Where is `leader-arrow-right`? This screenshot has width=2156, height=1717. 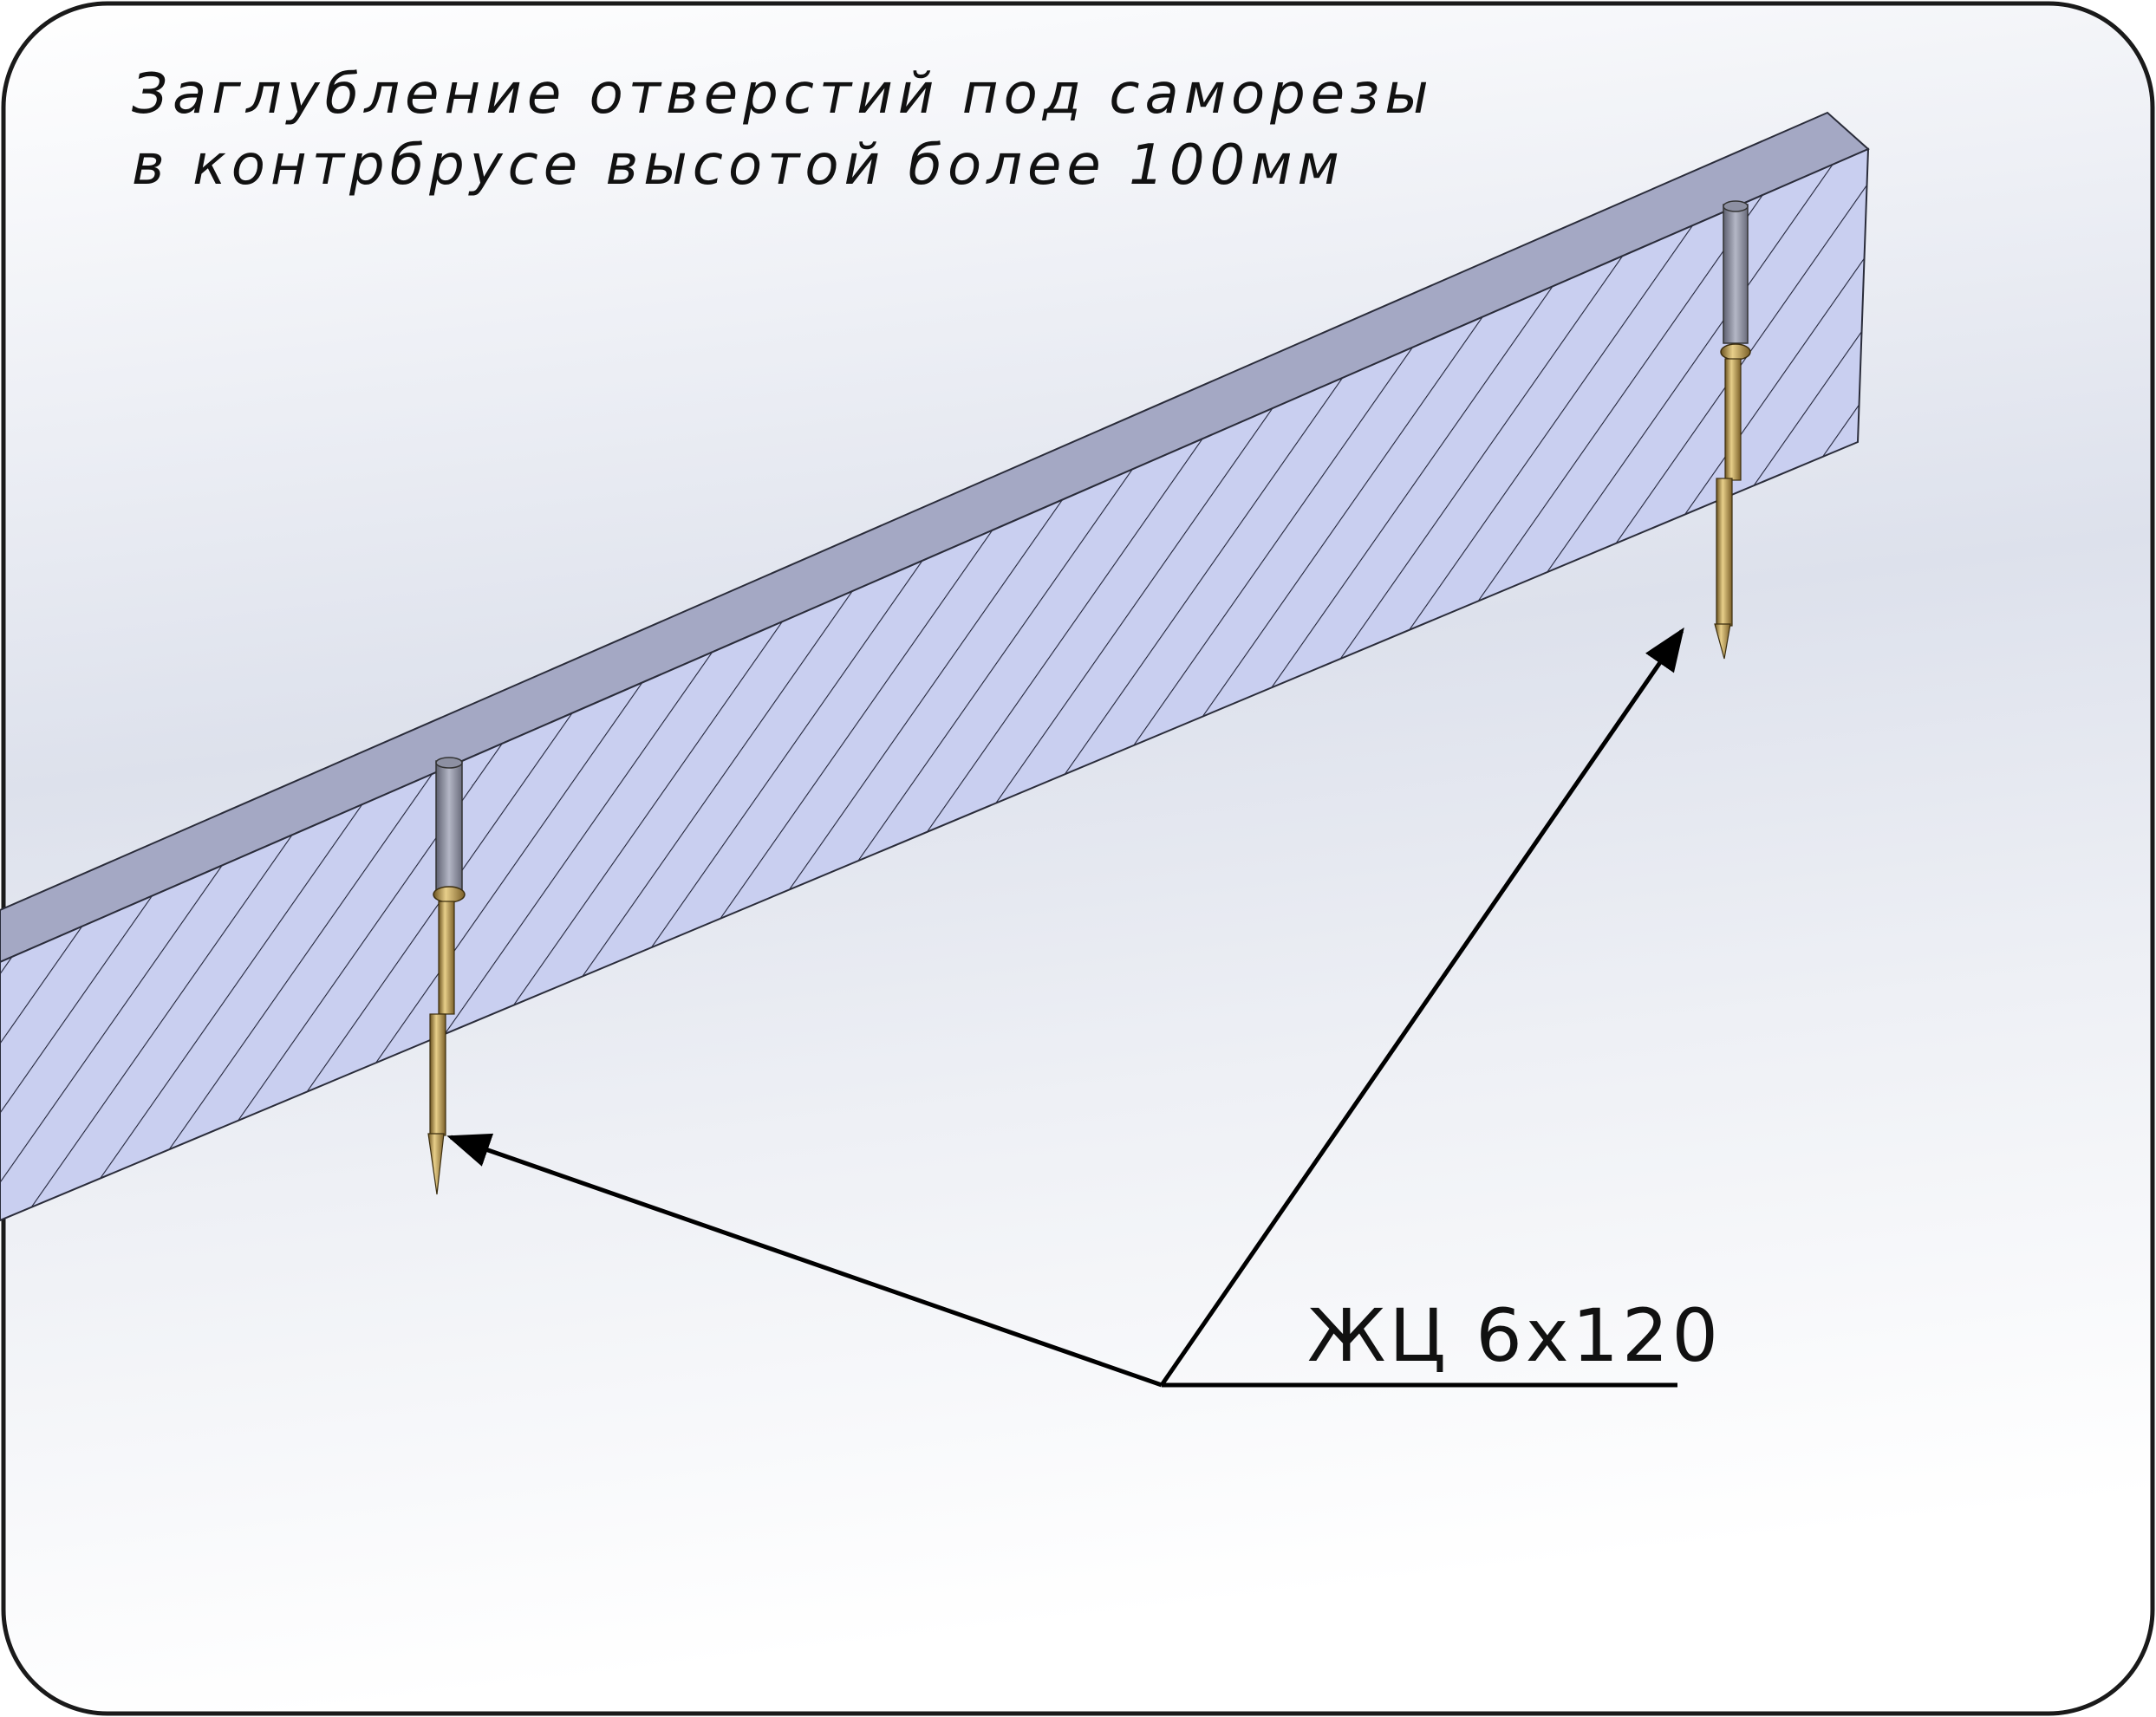
leader-arrow-right is located at coordinates (1421, 1007).